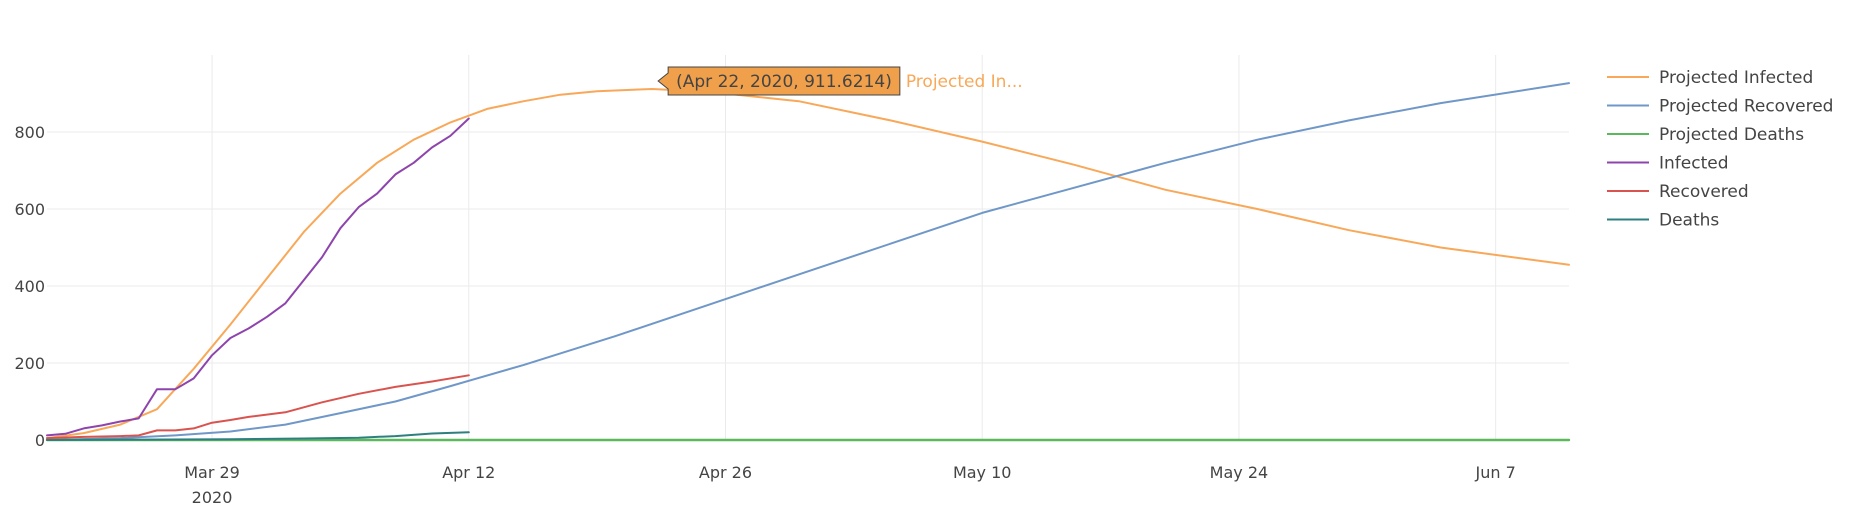 Image resolution: width=1853 pixels, height=525 pixels. I want to click on legend-item-infected: Infected, so click(1668, 164).